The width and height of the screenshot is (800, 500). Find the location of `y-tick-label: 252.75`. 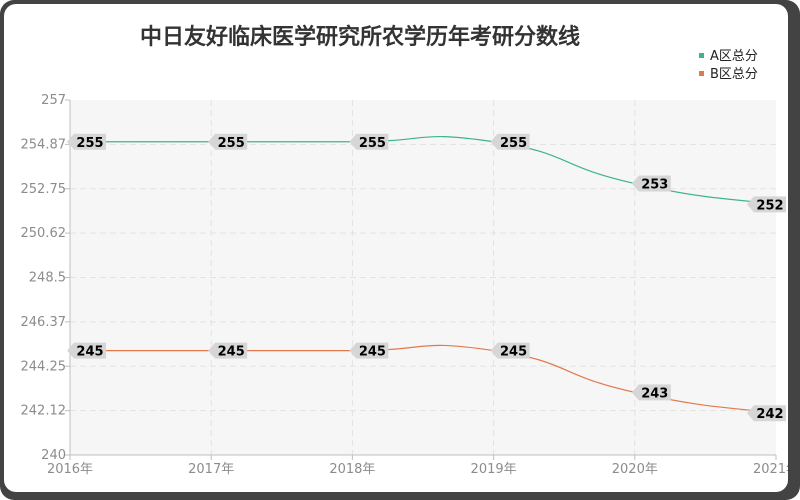

y-tick-label: 252.75 is located at coordinates (44, 189).